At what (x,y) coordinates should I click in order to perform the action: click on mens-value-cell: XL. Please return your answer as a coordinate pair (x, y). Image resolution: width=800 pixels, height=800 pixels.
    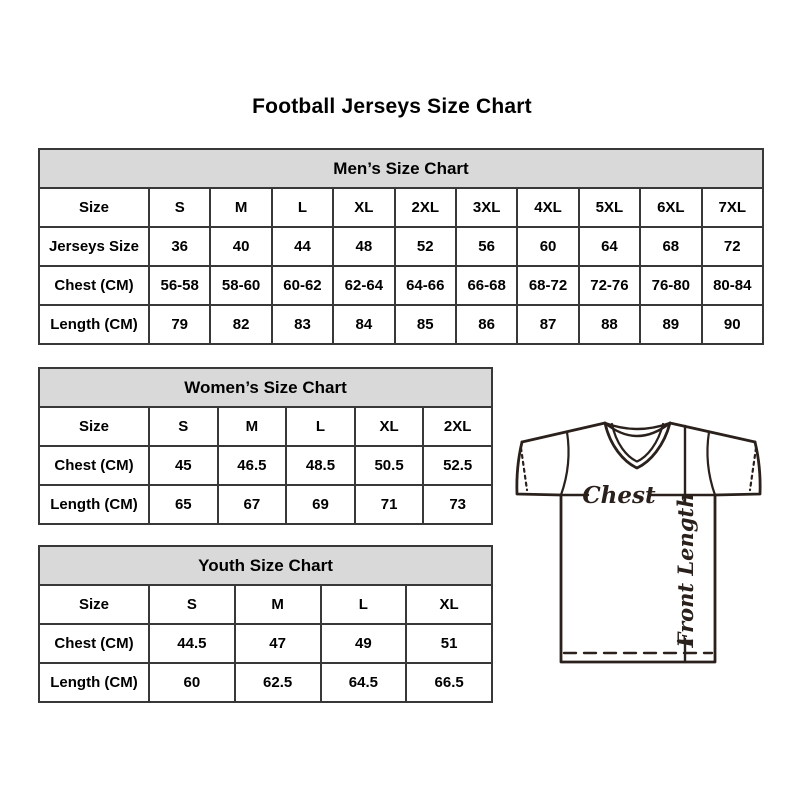
    Looking at the image, I should click on (364, 207).